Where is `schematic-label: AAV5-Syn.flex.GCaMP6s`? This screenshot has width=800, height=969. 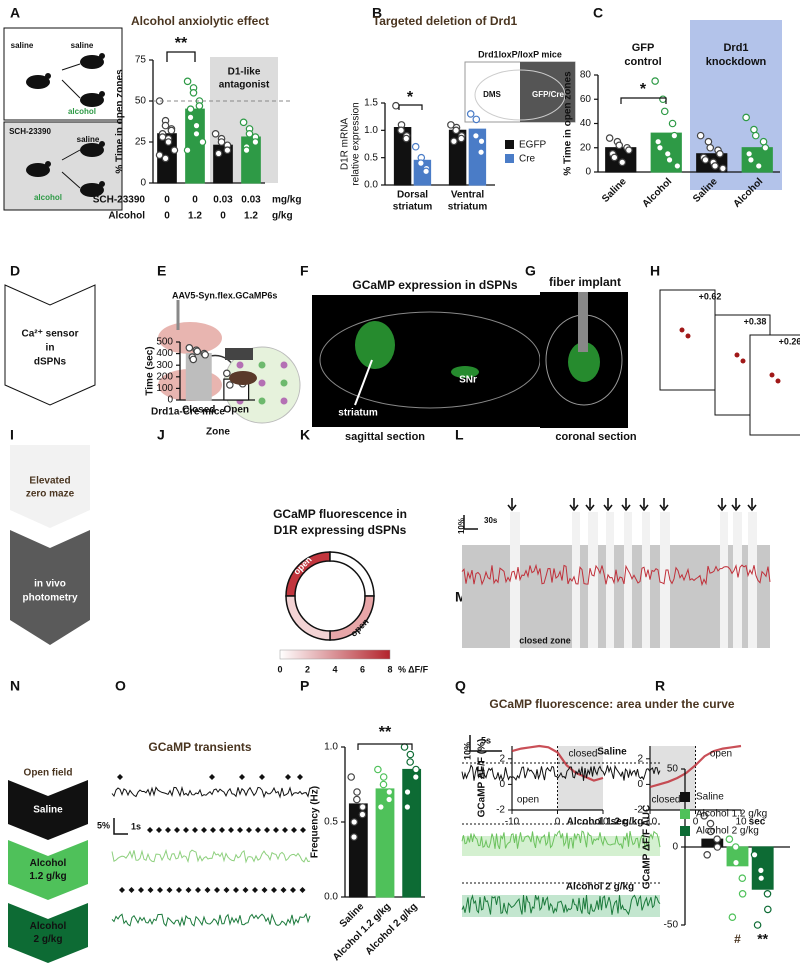 schematic-label: AAV5-Syn.flex.GCaMP6s is located at coordinates (224, 295).